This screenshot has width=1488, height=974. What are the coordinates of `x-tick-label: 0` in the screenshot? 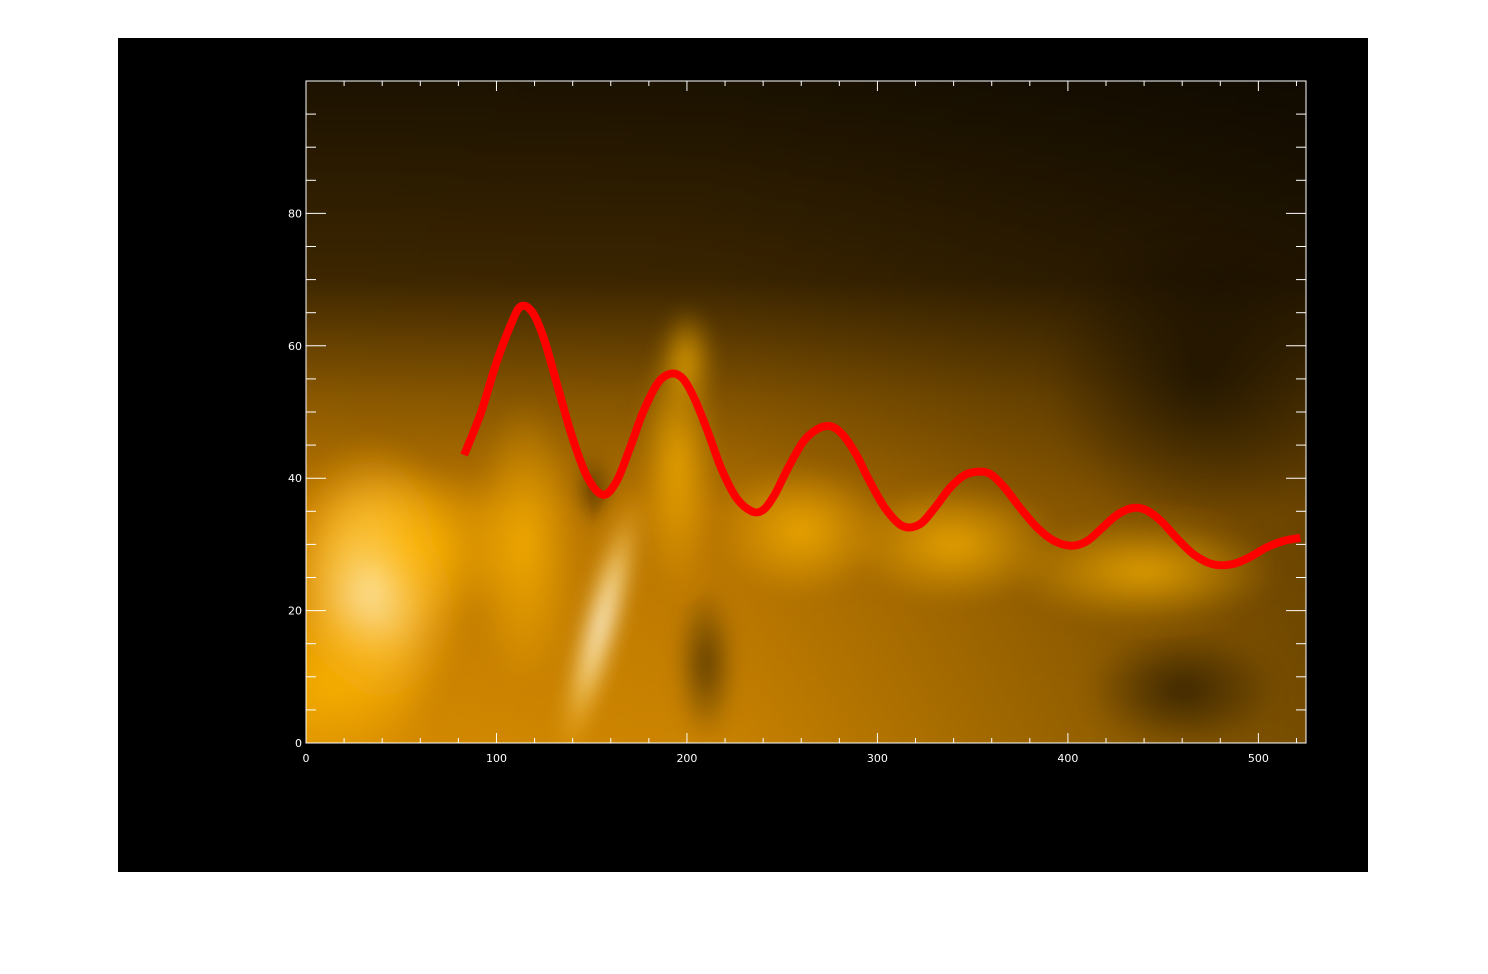 It's located at (306, 758).